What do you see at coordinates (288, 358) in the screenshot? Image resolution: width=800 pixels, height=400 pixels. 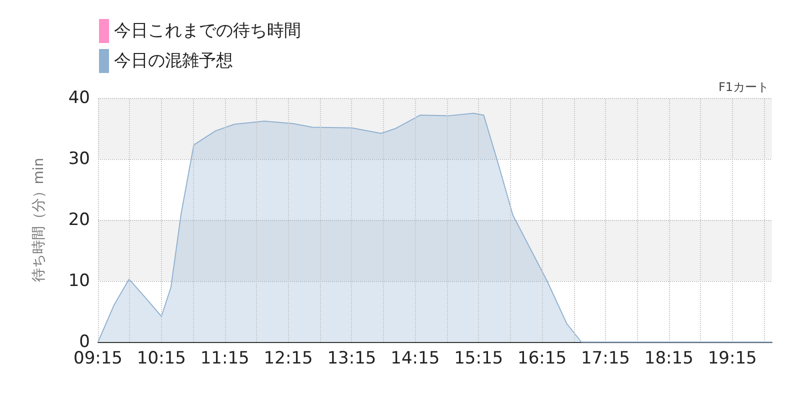 I see `x-tick-label: 12:15` at bounding box center [288, 358].